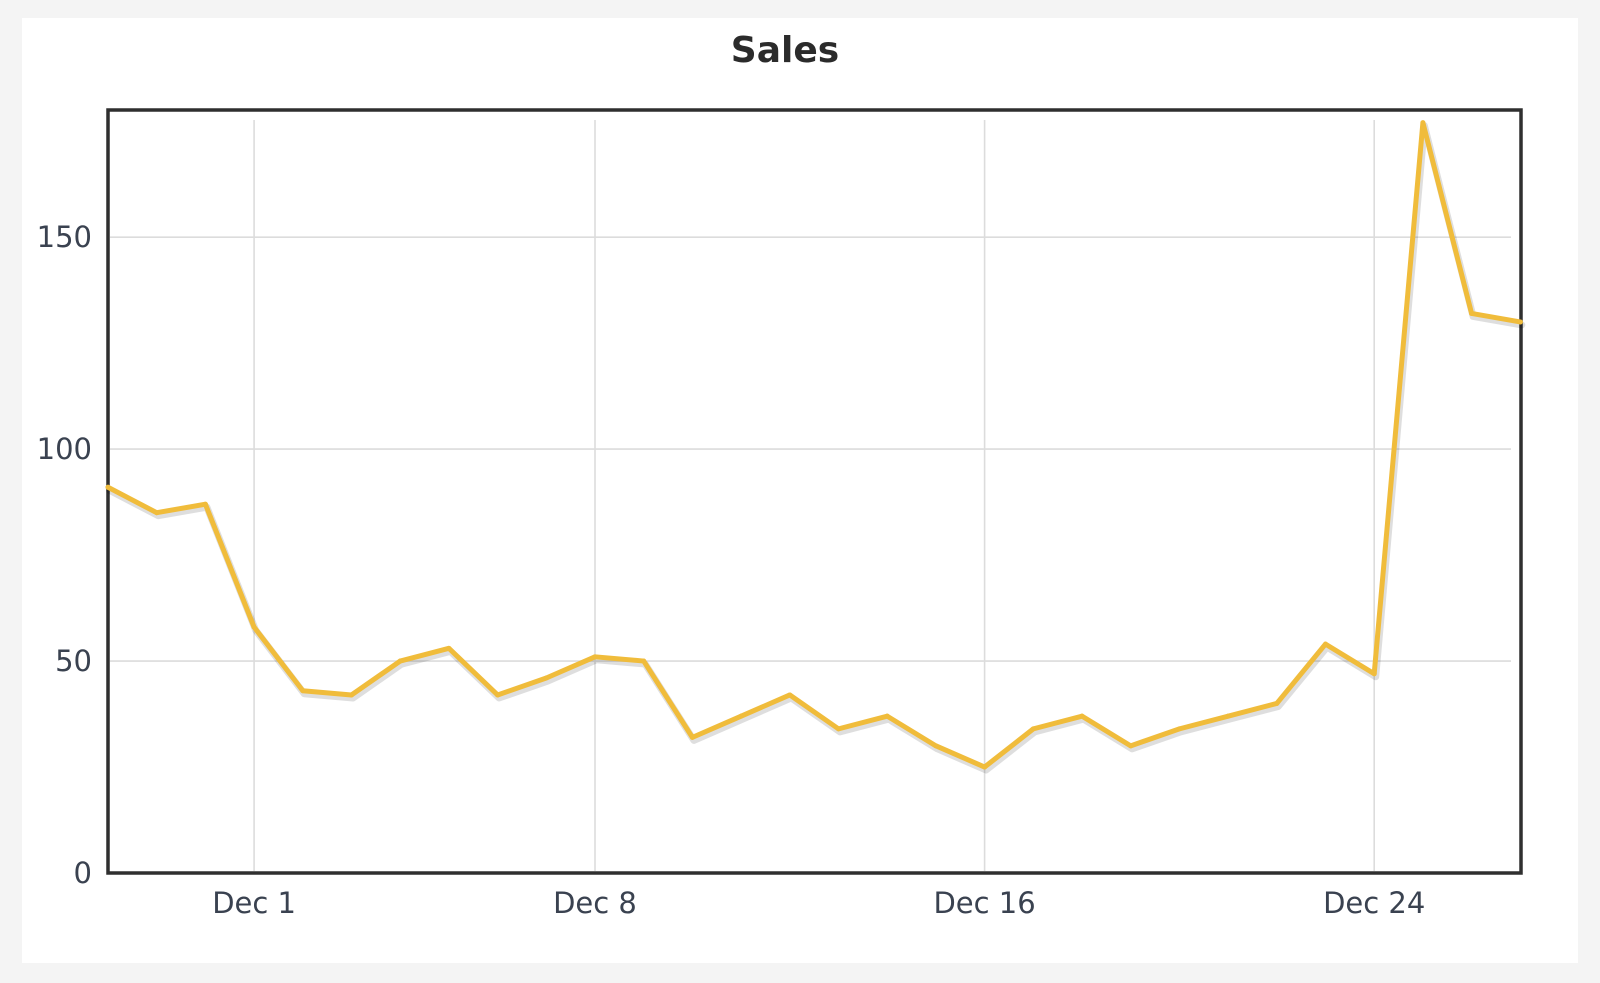 The height and width of the screenshot is (983, 1600). Describe the element at coordinates (984, 903) in the screenshot. I see `x-tick-label: Dec 16` at that location.